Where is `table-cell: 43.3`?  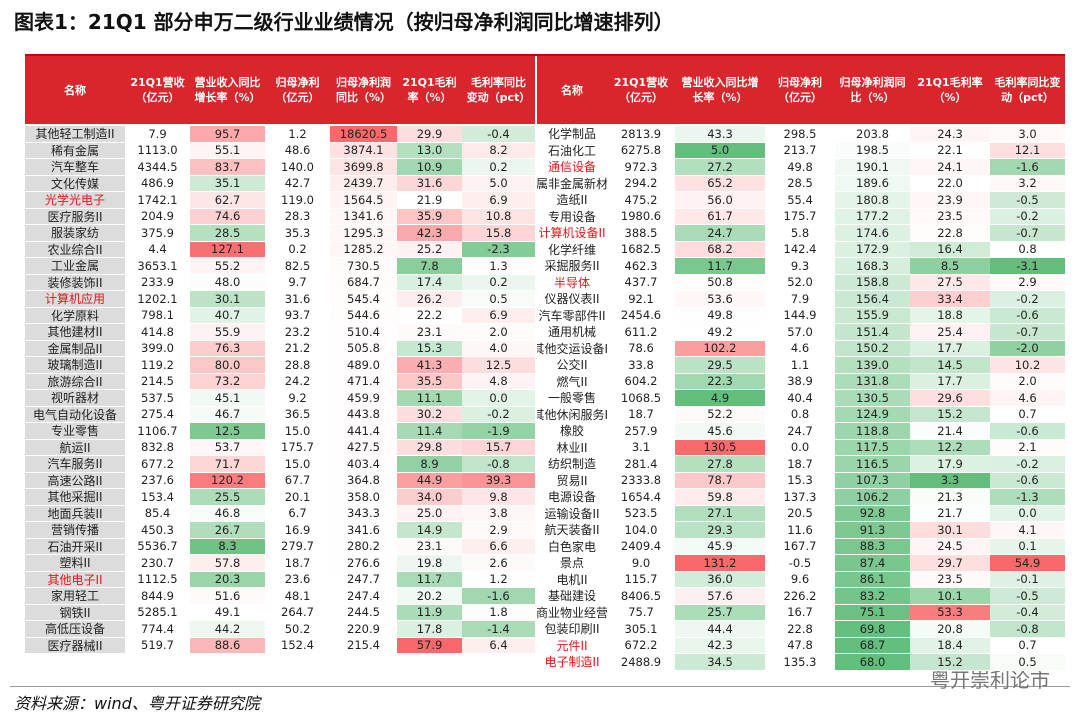
table-cell: 43.3 is located at coordinates (720, 134).